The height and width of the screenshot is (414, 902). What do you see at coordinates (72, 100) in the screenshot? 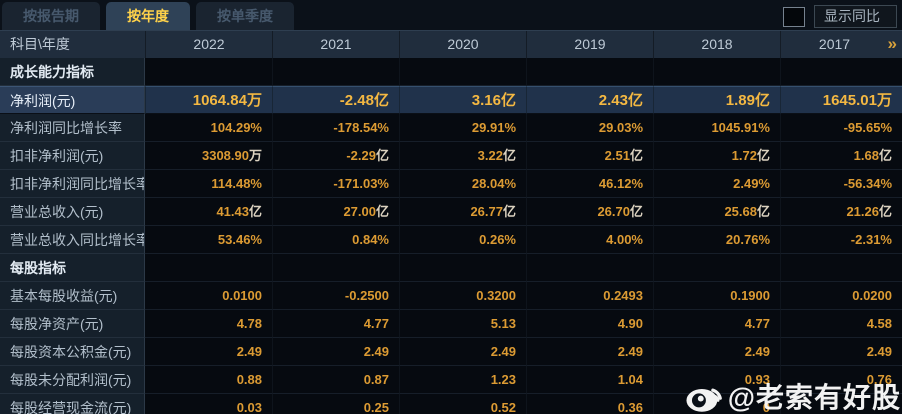
I see `row-label: 净利润(元)` at bounding box center [72, 100].